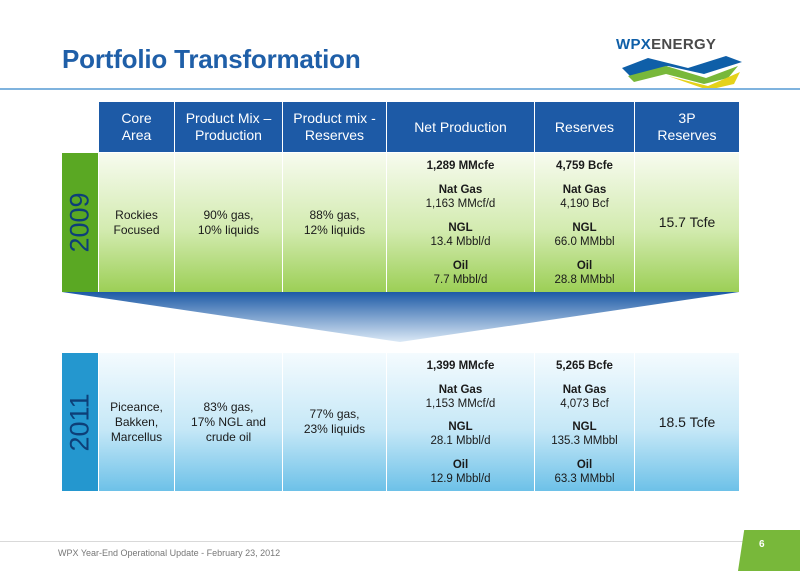 Image resolution: width=800 pixels, height=571 pixels. Describe the element at coordinates (400, 89) in the screenshot. I see `title-rule` at that location.